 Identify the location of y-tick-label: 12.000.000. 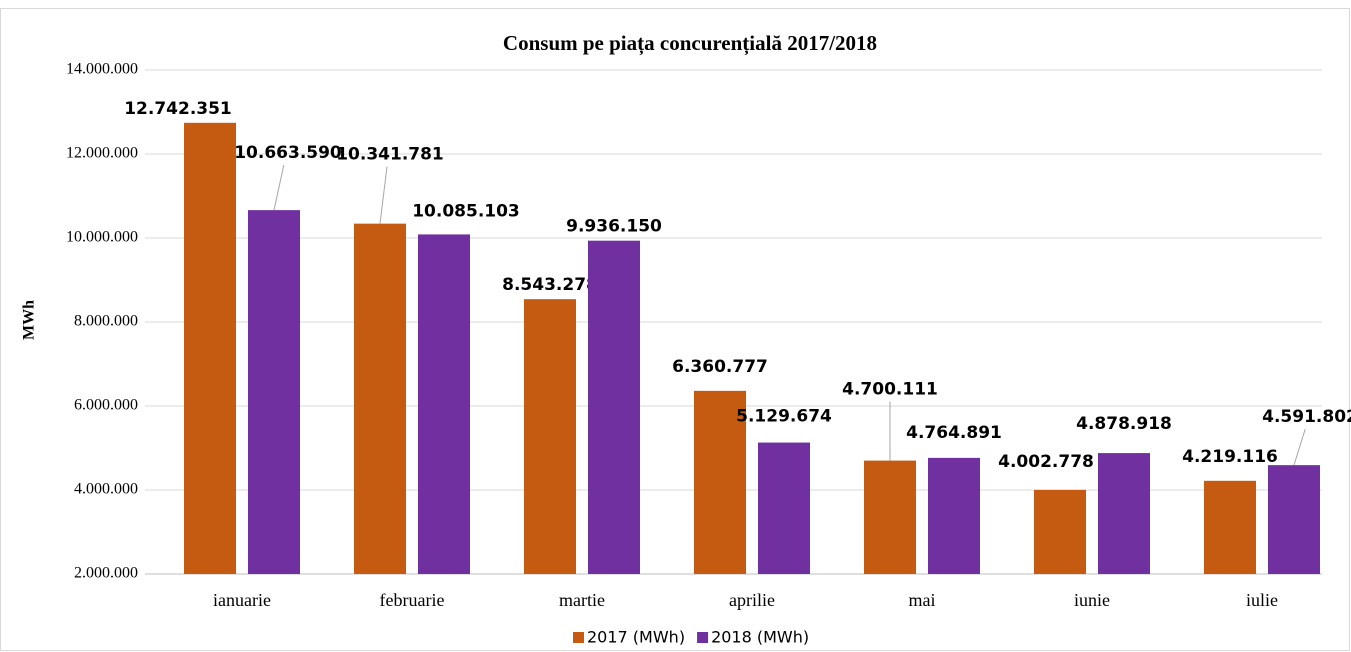
(102, 153).